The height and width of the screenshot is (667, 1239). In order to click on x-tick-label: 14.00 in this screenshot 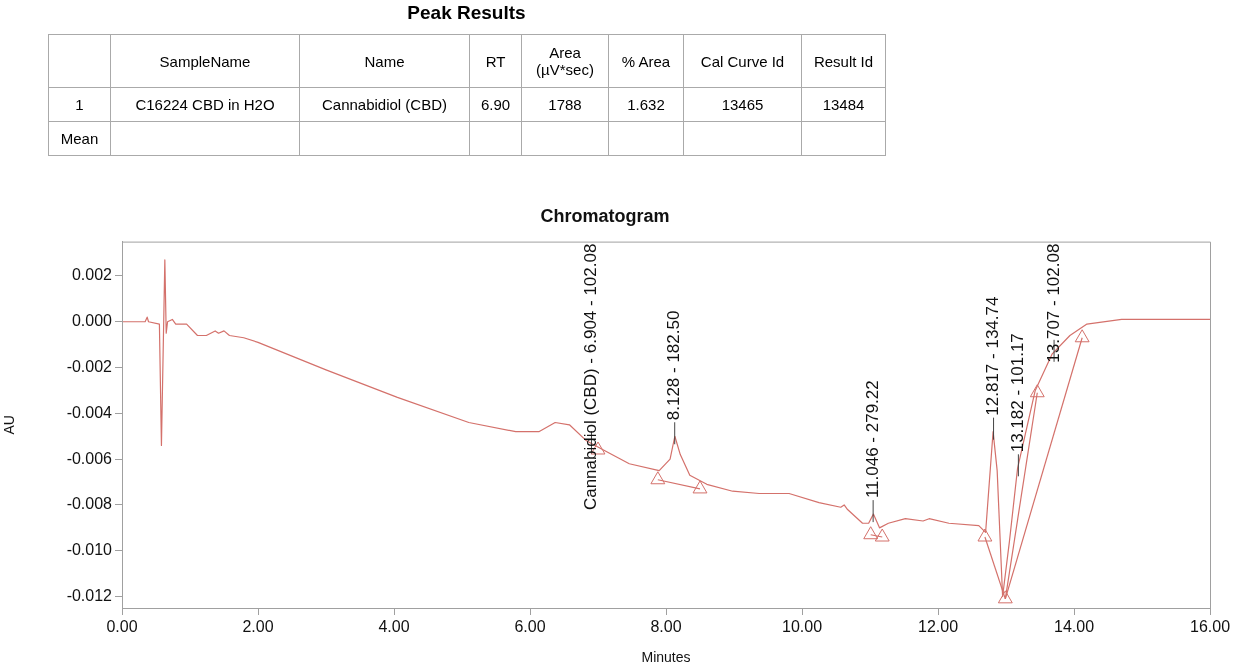, I will do `click(1074, 627)`.